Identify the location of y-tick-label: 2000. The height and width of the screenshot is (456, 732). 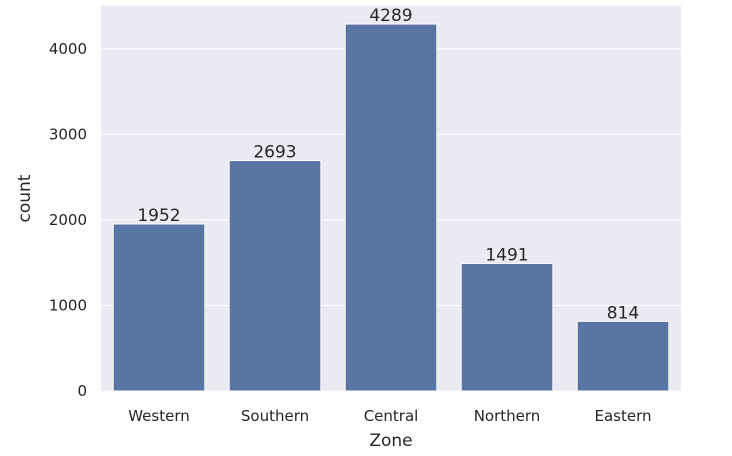
(68, 220).